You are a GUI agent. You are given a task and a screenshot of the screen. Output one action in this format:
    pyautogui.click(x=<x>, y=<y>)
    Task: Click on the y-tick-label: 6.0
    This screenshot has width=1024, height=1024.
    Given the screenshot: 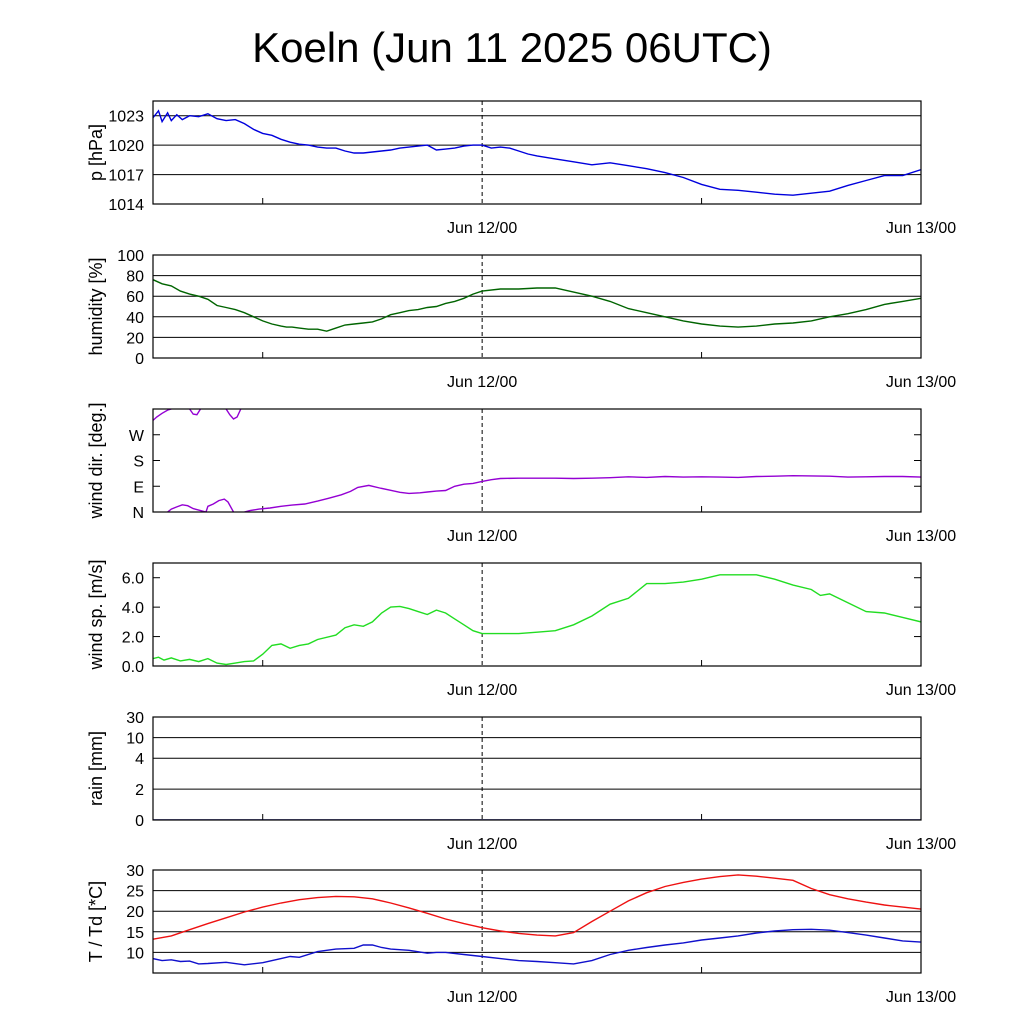 What is the action you would take?
    pyautogui.click(x=133, y=579)
    